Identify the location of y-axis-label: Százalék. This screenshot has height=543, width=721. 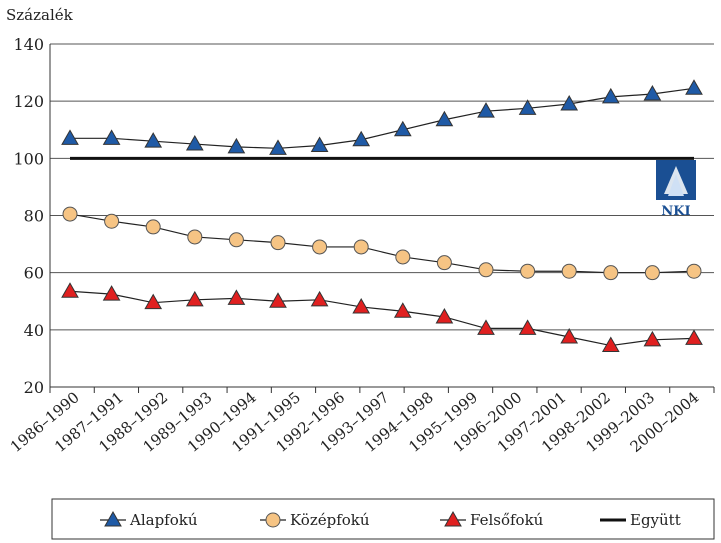
(40, 15).